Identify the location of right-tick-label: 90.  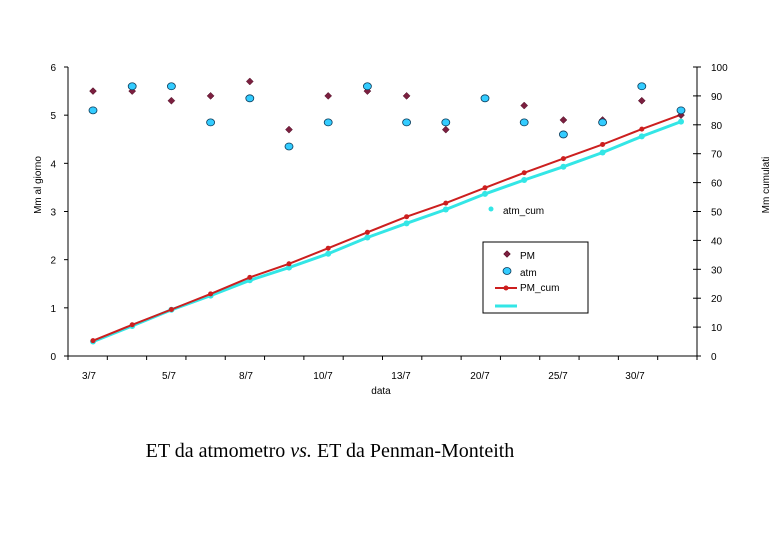
(717, 97).